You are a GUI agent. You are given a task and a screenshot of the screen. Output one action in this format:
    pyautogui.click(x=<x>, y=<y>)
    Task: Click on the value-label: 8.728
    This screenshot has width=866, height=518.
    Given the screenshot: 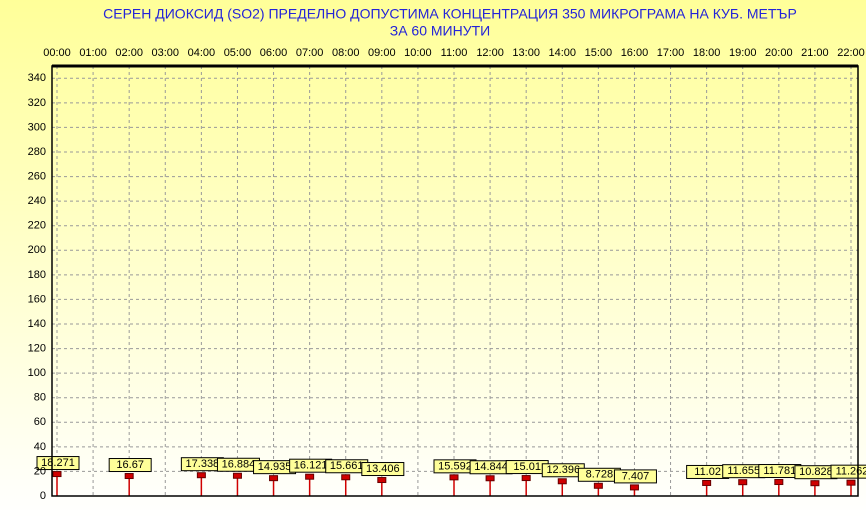 What is the action you would take?
    pyautogui.click(x=600, y=475)
    